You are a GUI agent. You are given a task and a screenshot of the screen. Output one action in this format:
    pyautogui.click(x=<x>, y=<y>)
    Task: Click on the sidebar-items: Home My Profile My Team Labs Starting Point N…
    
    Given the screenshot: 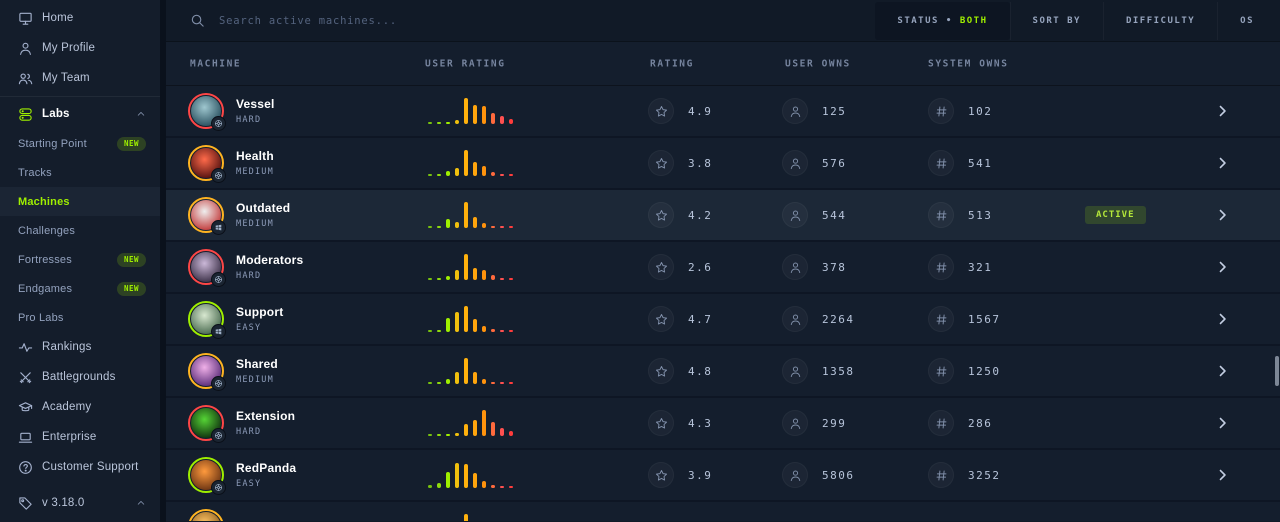 What is the action you would take?
    pyautogui.click(x=80, y=242)
    